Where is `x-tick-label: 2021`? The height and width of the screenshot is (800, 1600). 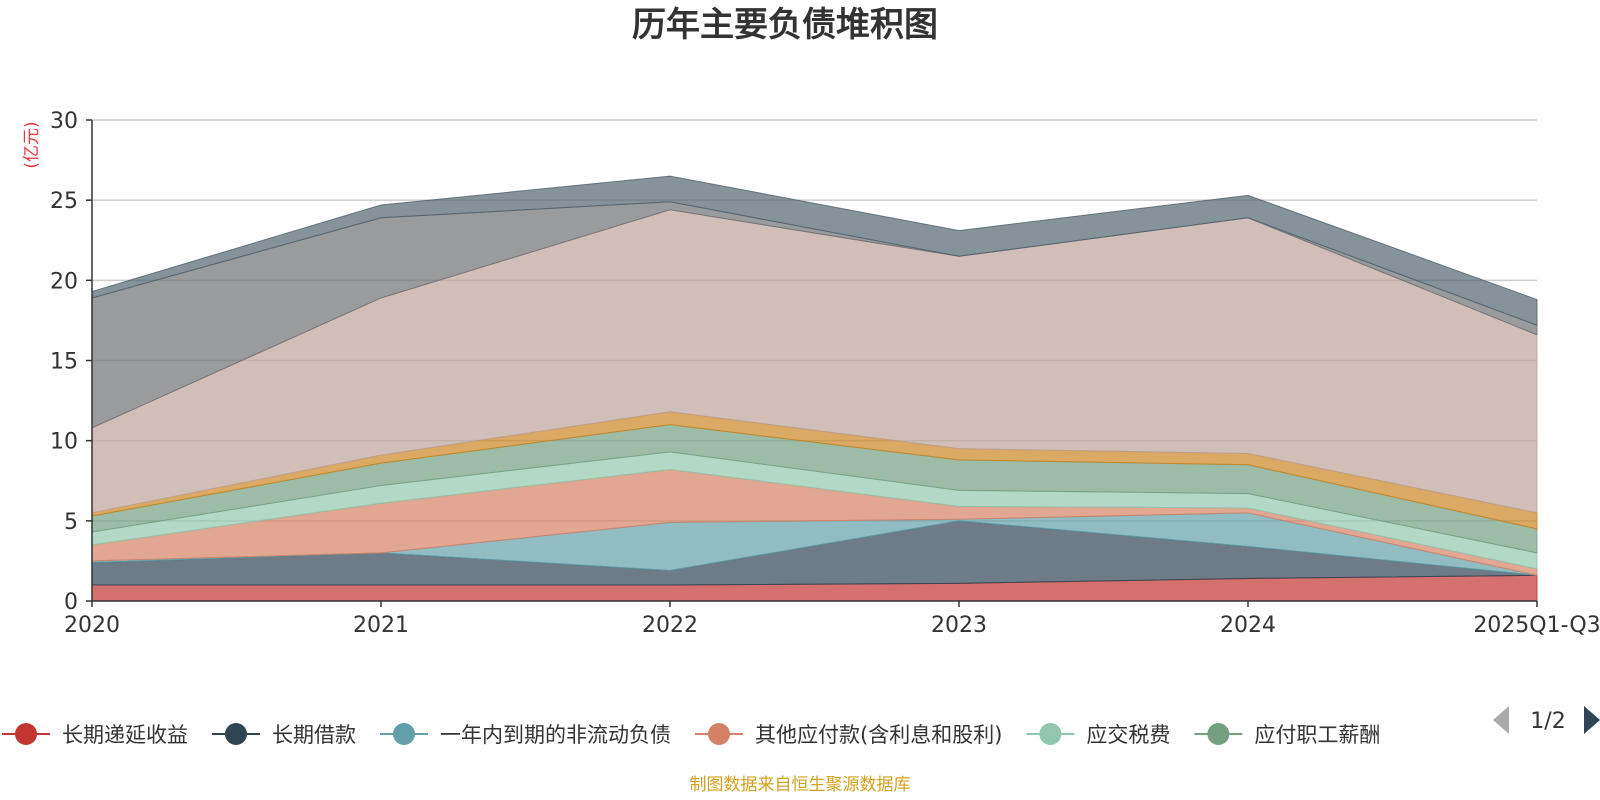
x-tick-label: 2021 is located at coordinates (381, 625).